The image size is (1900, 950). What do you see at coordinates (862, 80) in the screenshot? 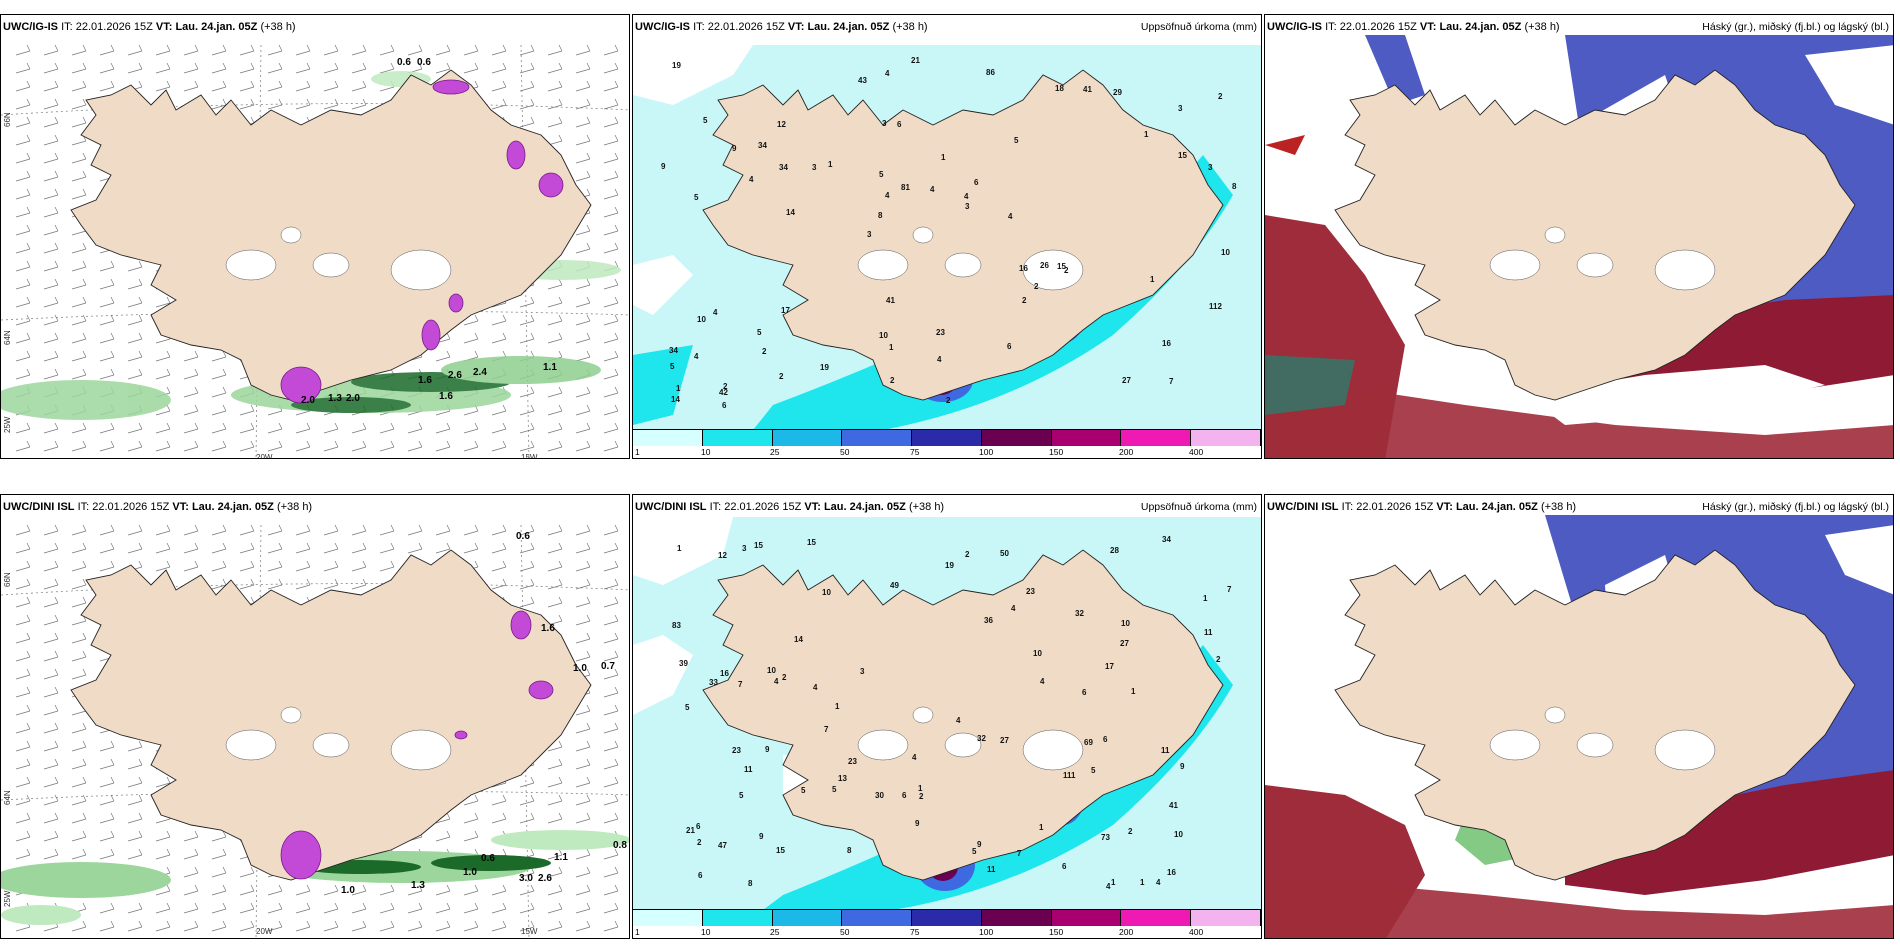
I see `precip-value: 43` at bounding box center [862, 80].